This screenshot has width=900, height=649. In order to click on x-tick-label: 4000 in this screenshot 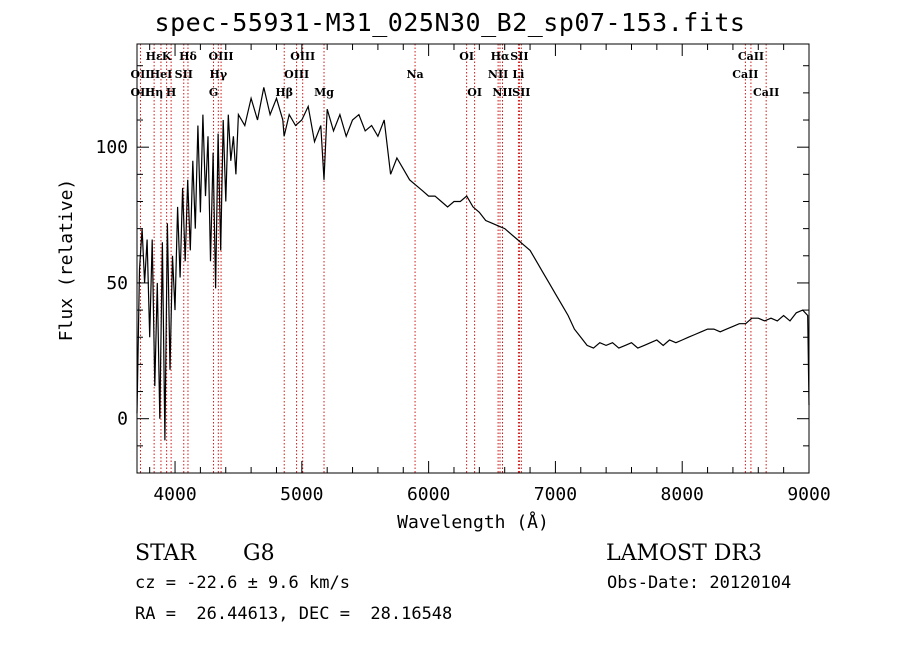, I will do `click(174, 494)`.